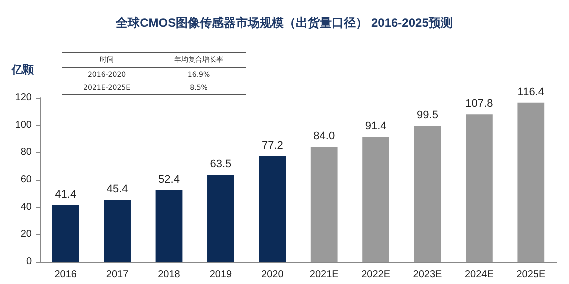 This screenshot has height=284, width=569. What do you see at coordinates (325, 136) in the screenshot?
I see `data-label: 84.0` at bounding box center [325, 136].